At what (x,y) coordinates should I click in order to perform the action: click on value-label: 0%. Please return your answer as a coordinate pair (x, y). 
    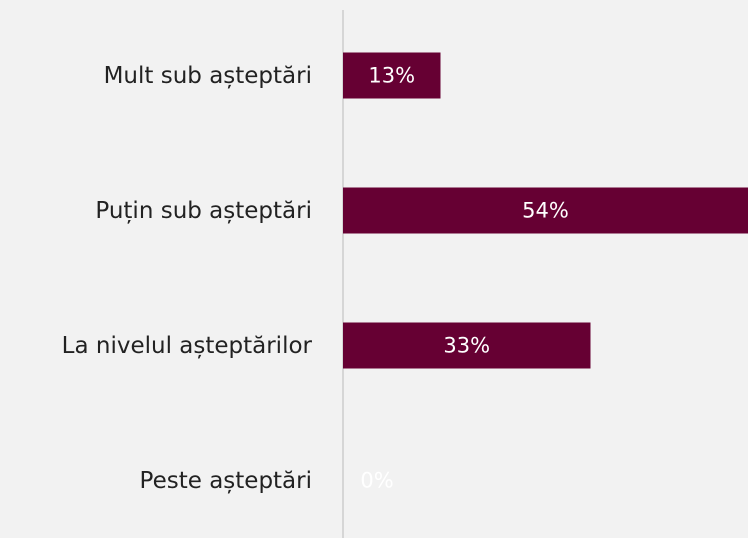
    Looking at the image, I should click on (376, 481).